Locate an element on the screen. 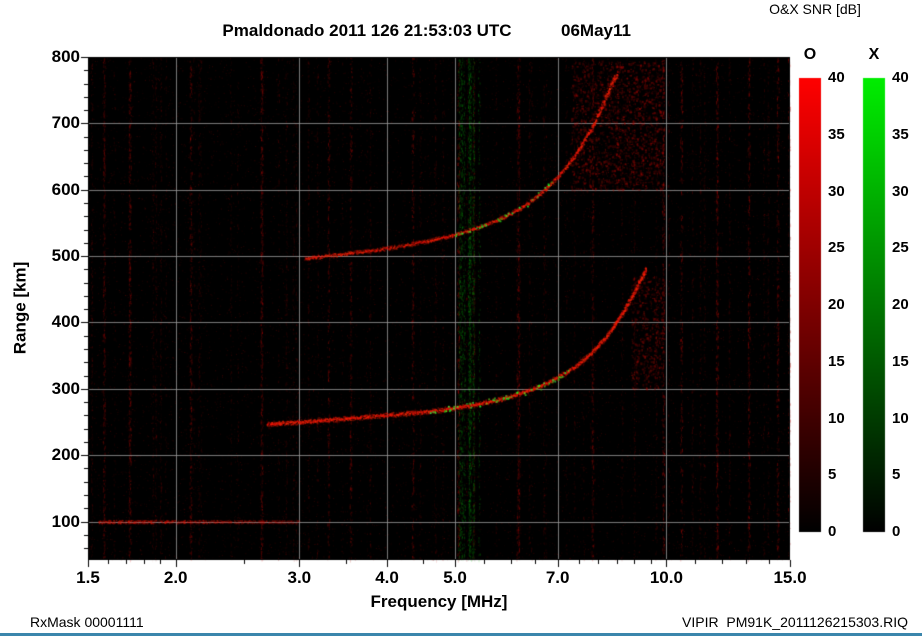  y-axis-tick-label: 700 is located at coordinates (65, 123).